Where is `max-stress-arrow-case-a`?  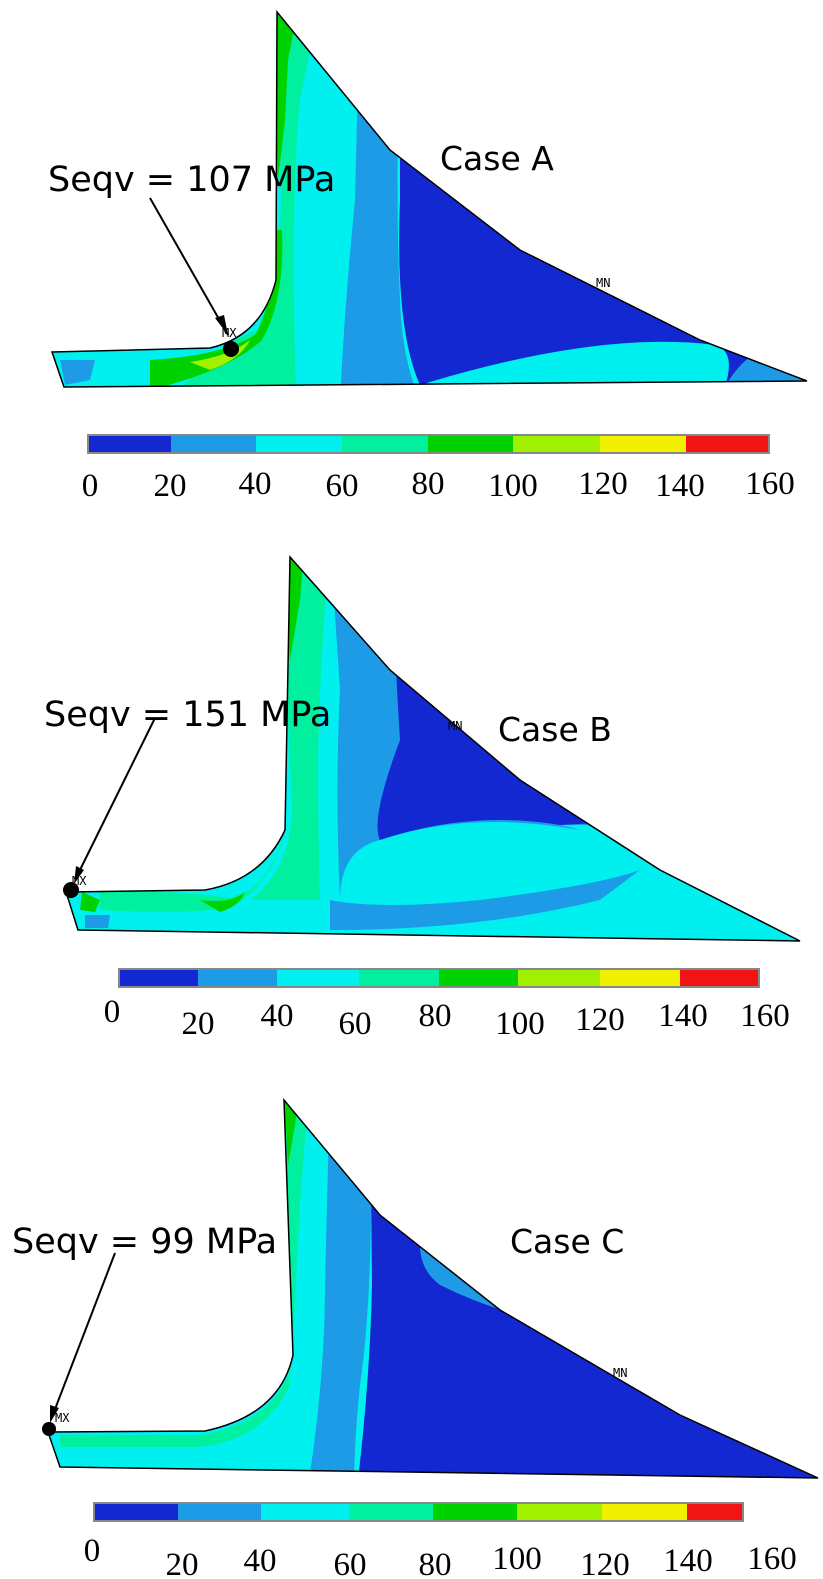 max-stress-arrow-case-a is located at coordinates (189, 266).